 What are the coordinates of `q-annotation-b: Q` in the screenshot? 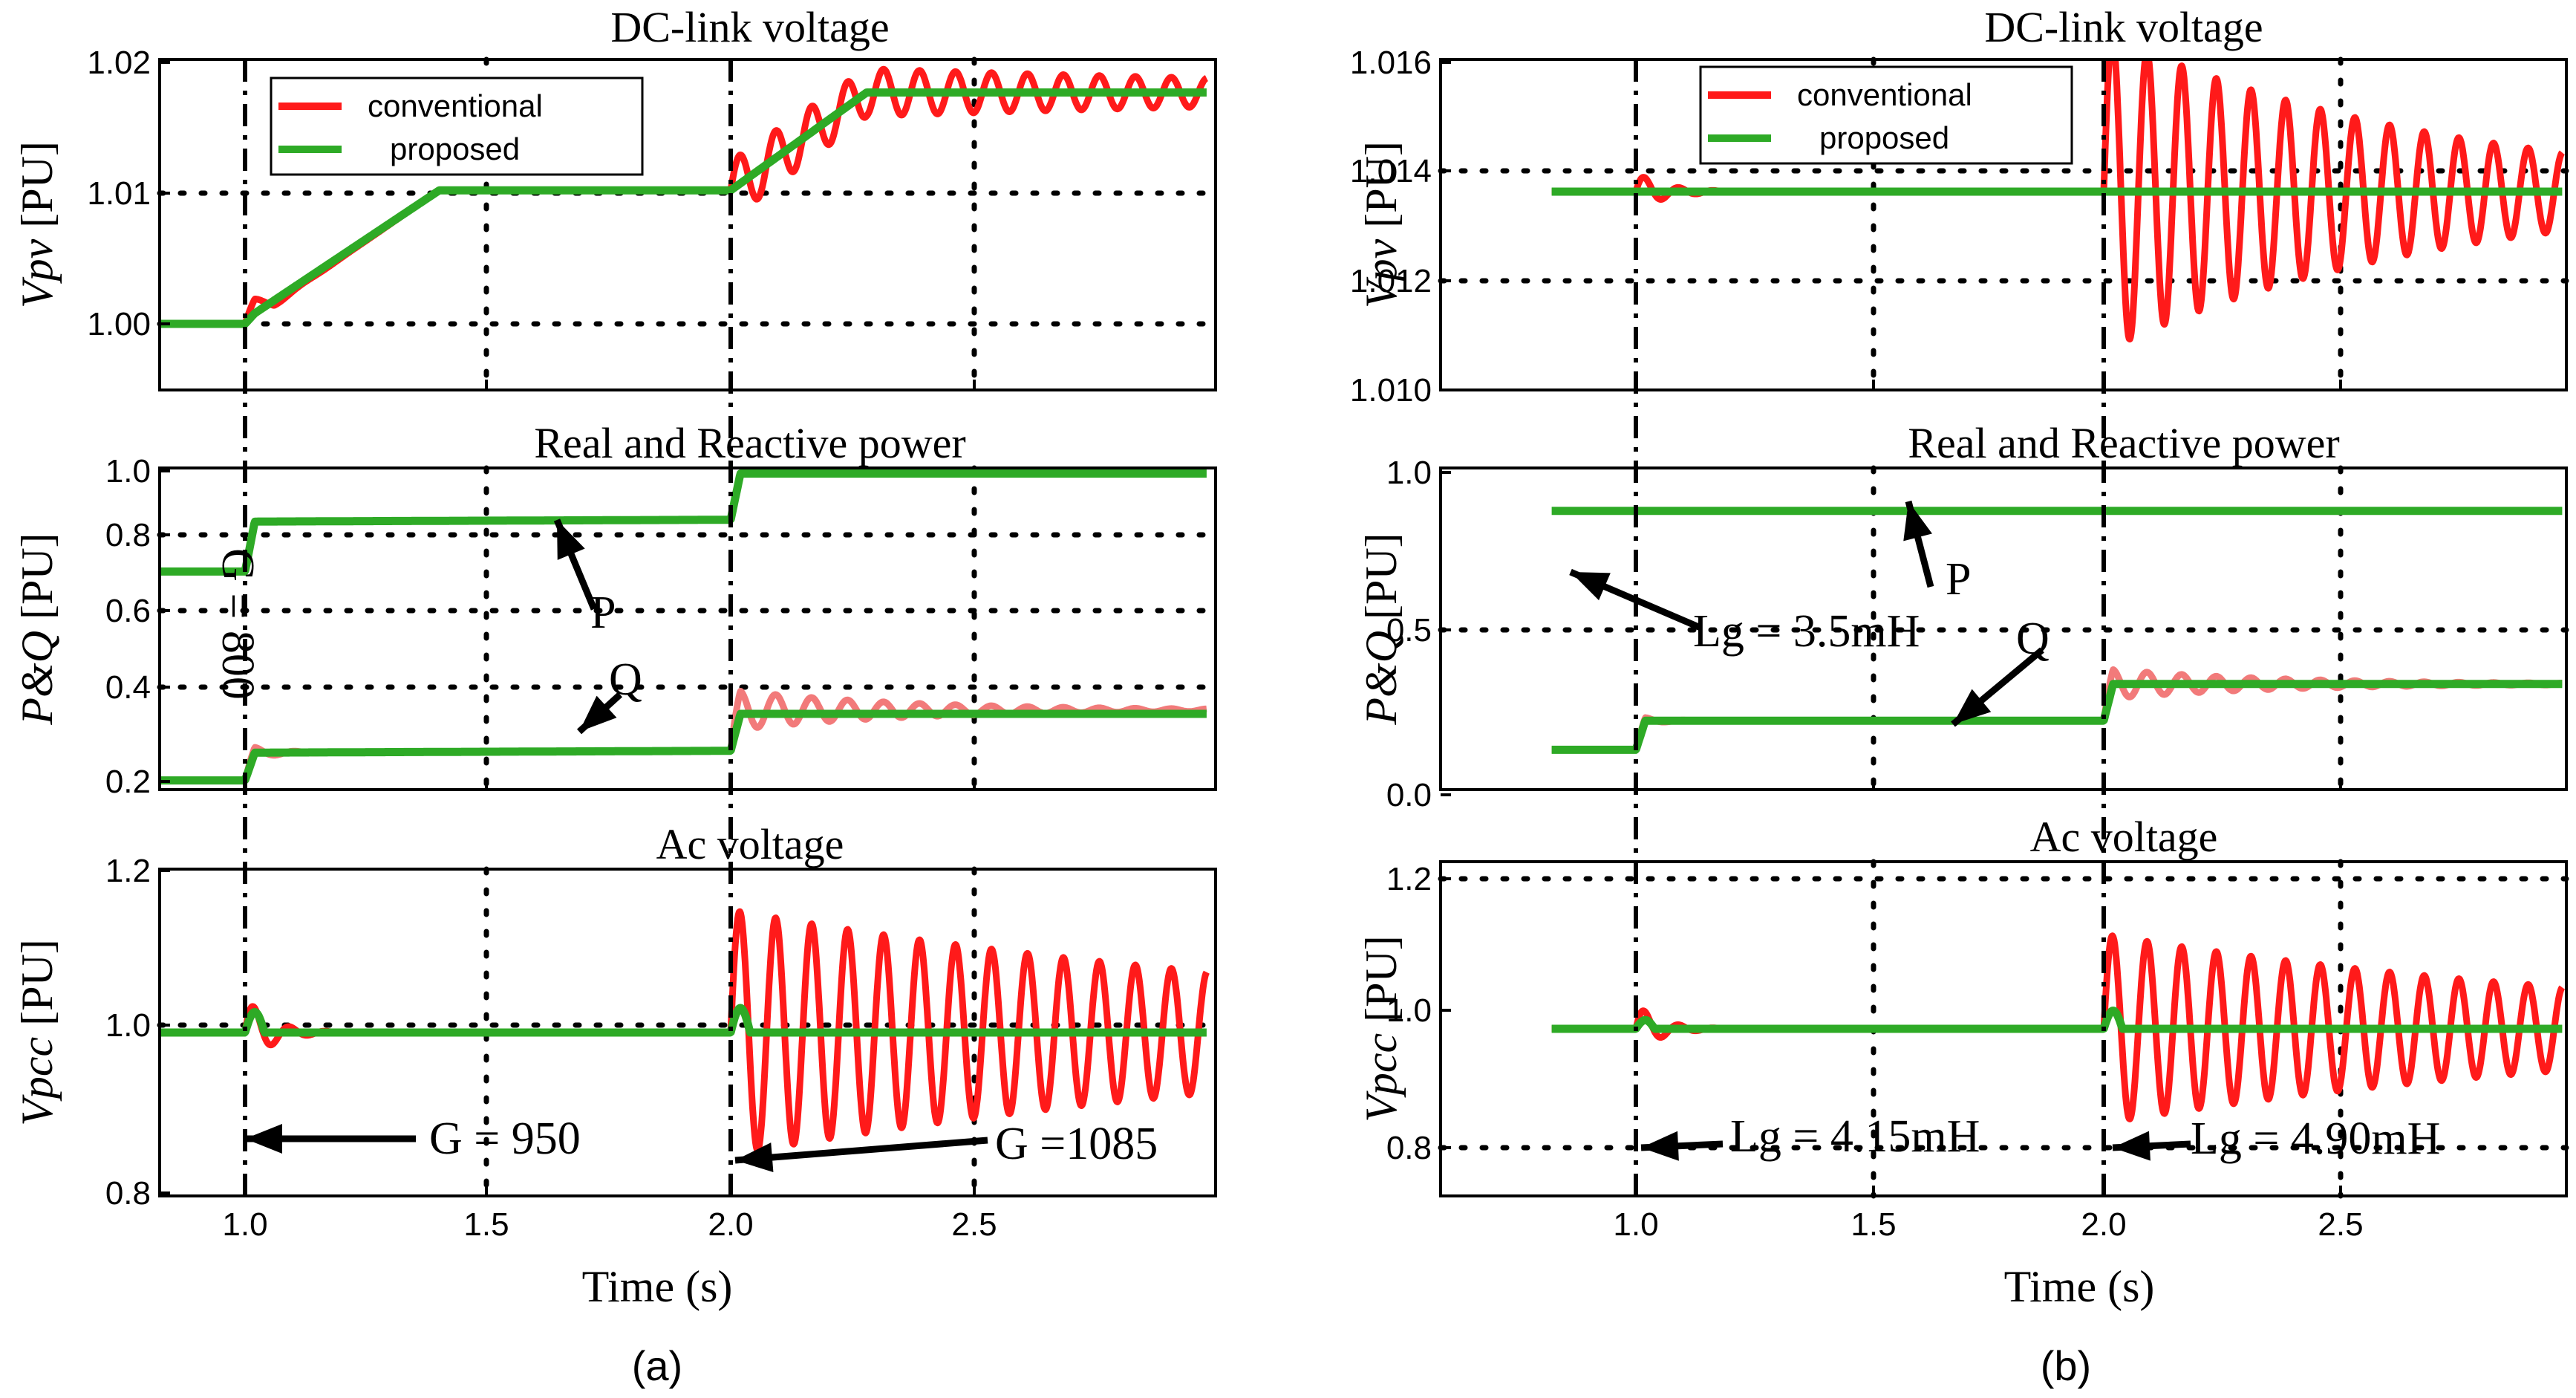 It's located at (2033, 639).